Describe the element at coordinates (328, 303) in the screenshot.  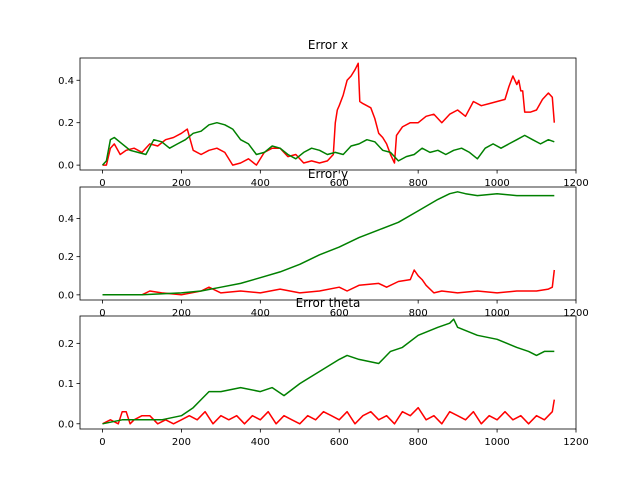
I see `chart-title: Error theta` at that location.